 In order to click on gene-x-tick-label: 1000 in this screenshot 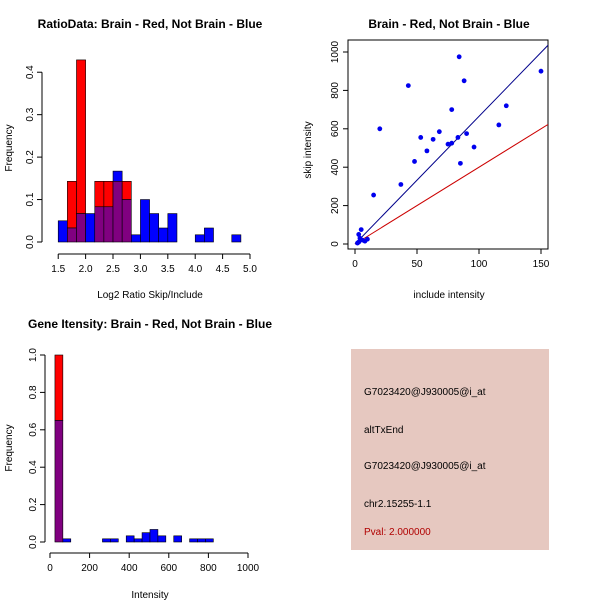, I will do `click(248, 568)`.